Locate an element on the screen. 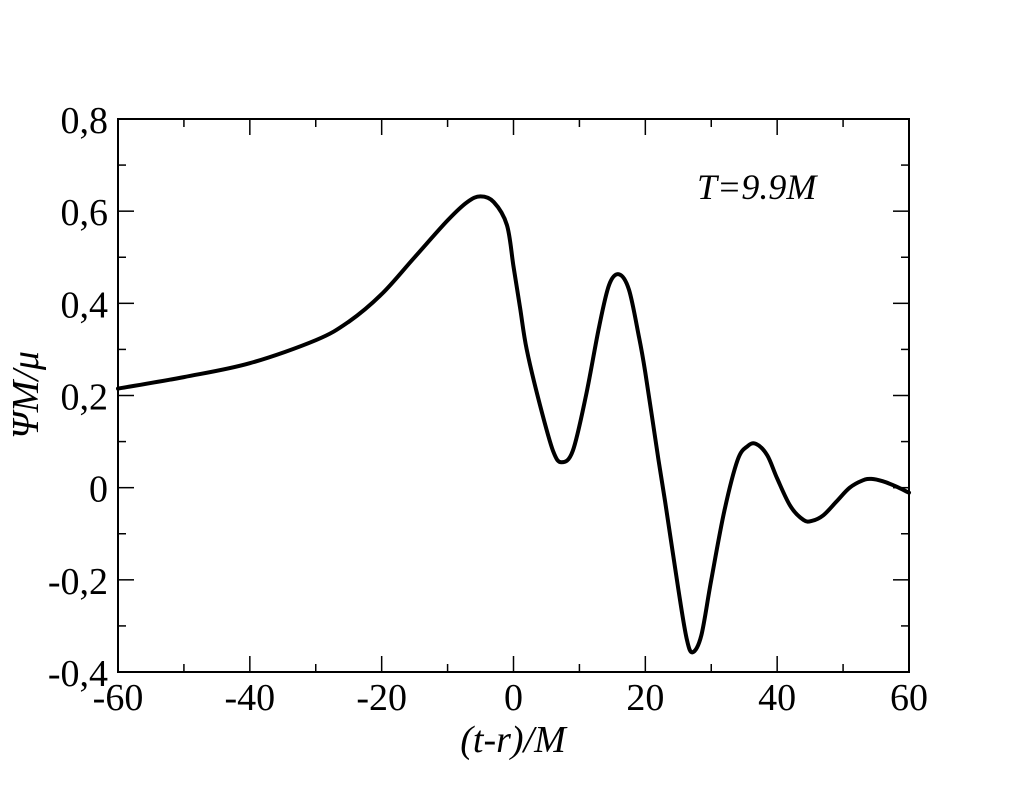 This screenshot has width=1024, height=791. x-tick-label: 60 is located at coordinates (909, 698).